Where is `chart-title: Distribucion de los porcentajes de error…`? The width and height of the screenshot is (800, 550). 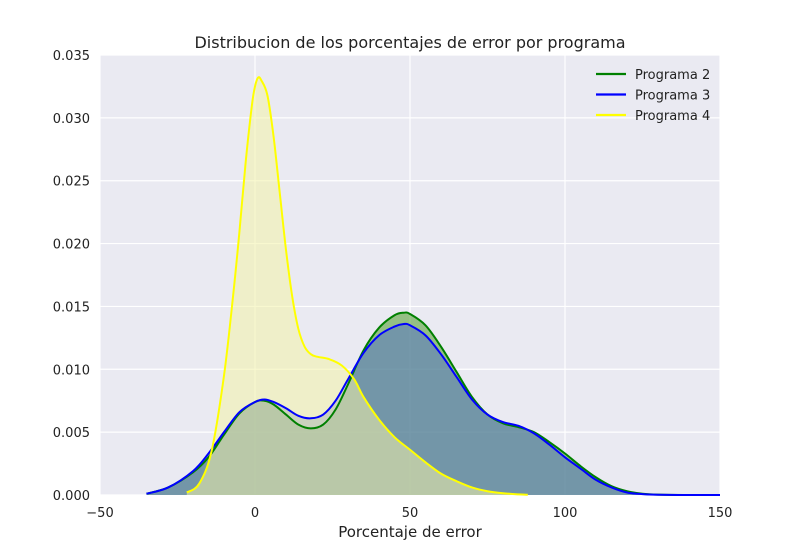
chart-title: Distribucion de los porcentajes de error… is located at coordinates (409, 42).